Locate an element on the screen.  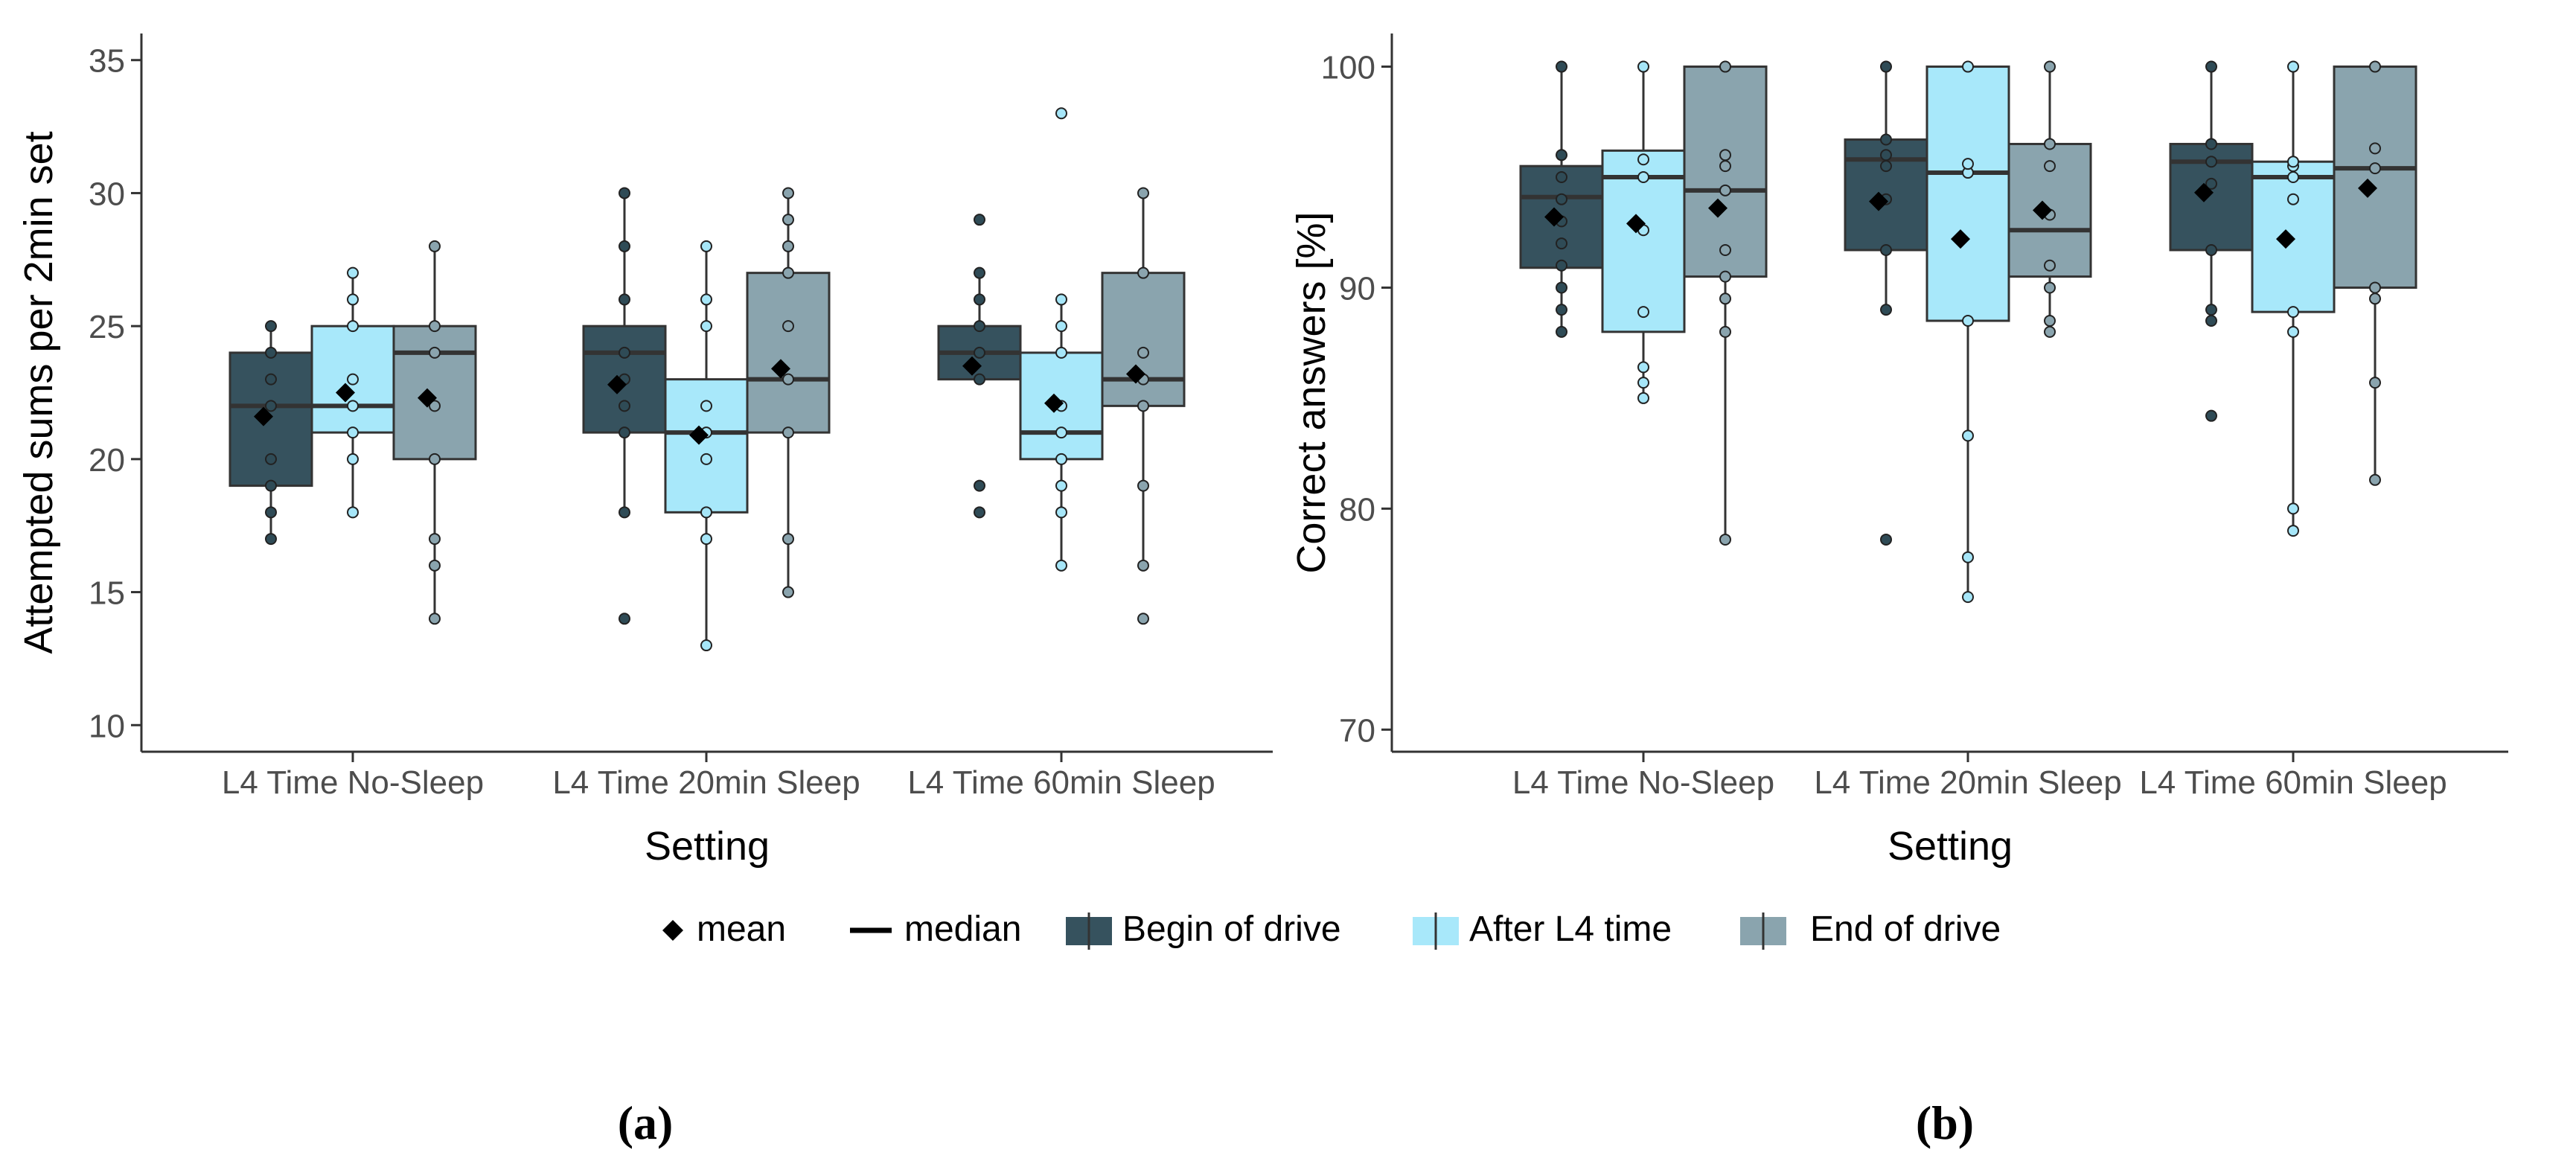
panel-a-begin-cat1-box is located at coordinates (270, 419).